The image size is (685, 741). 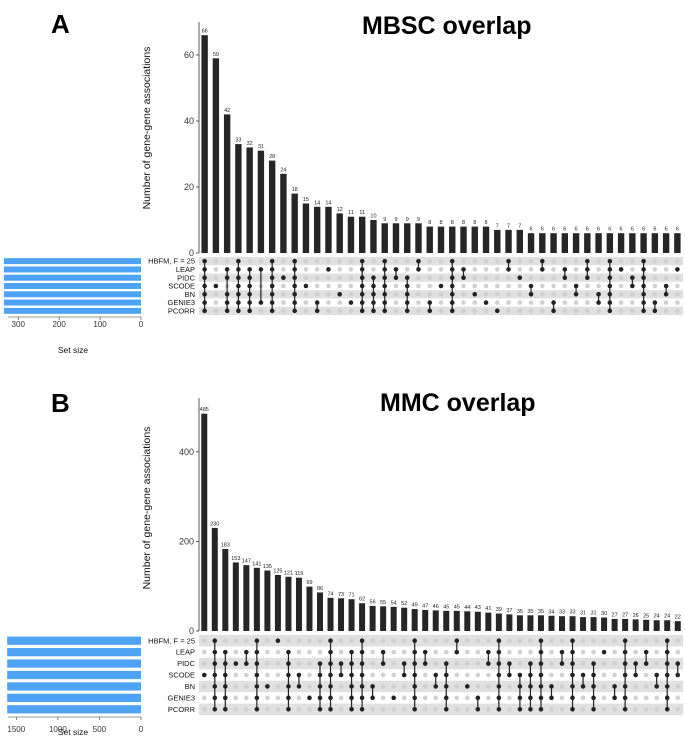 What do you see at coordinates (147, 508) in the screenshot?
I see `panel-b-y-axis-title: Number of gene-gene associations` at bounding box center [147, 508].